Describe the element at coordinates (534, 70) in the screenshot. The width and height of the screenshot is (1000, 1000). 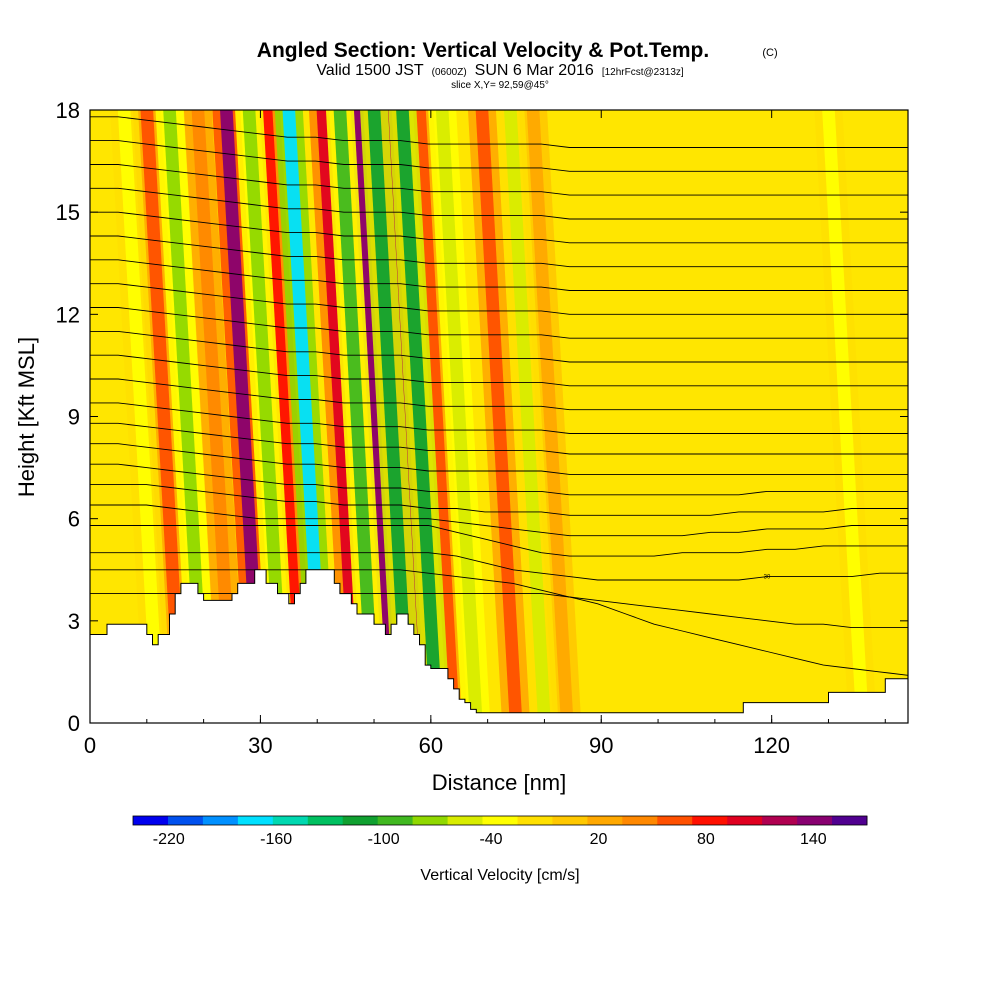
I see `subtitle-date: SUN 6 Mar 2016` at that location.